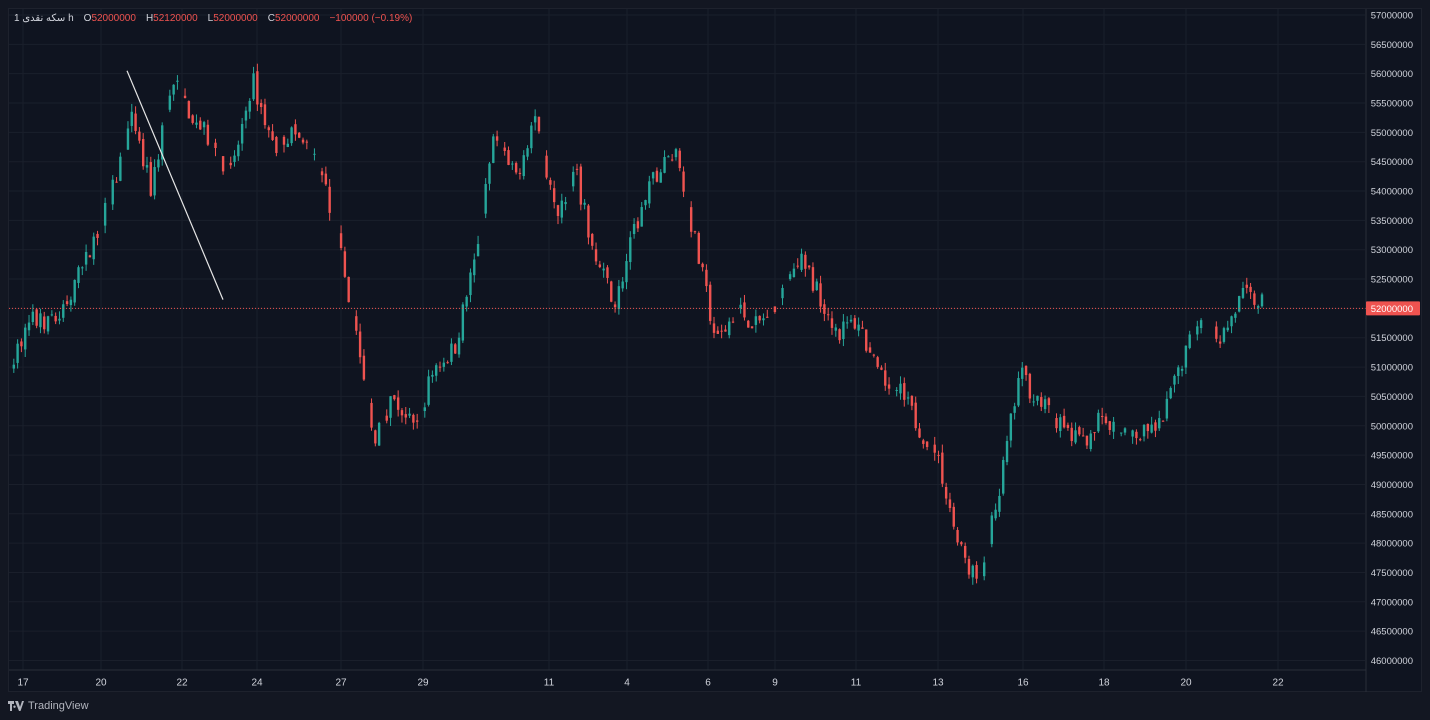 Image resolution: width=1430 pixels, height=720 pixels. Describe the element at coordinates (856, 683) in the screenshot. I see `time-tick-label: 11` at that location.